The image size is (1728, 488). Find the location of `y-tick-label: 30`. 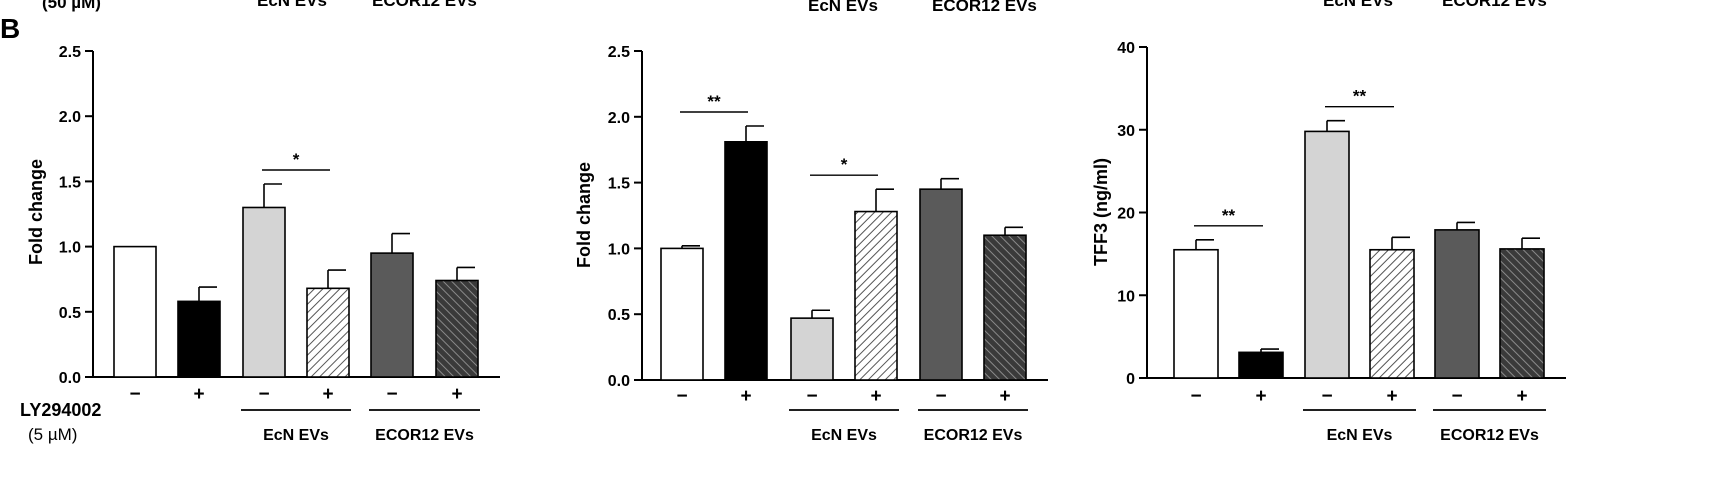

y-tick-label: 30 is located at coordinates (1126, 131).